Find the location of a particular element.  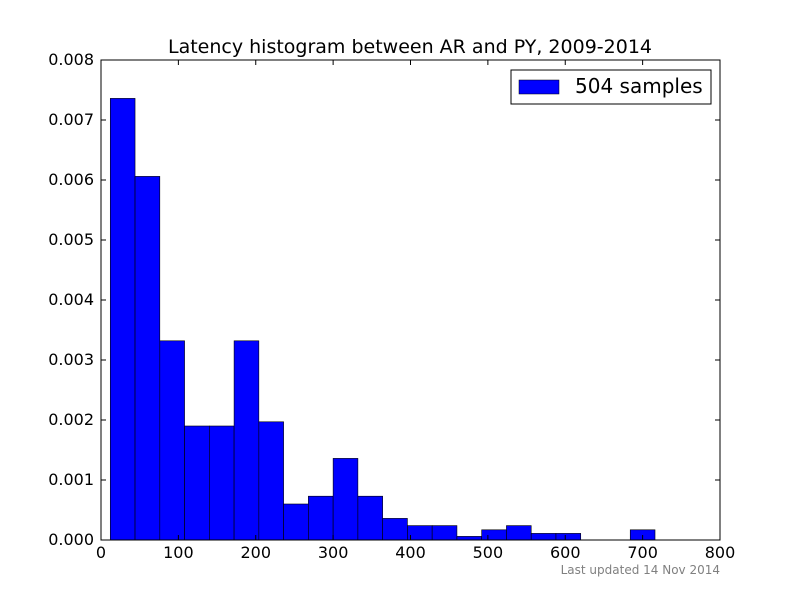

x-tick-label: 100 is located at coordinates (178, 552).